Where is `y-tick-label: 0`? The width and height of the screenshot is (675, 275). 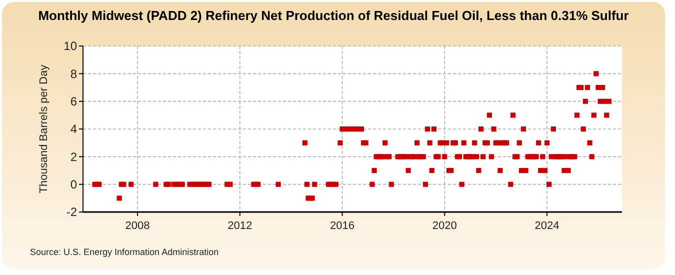
y-tick-label: 0 is located at coordinates (74, 185).